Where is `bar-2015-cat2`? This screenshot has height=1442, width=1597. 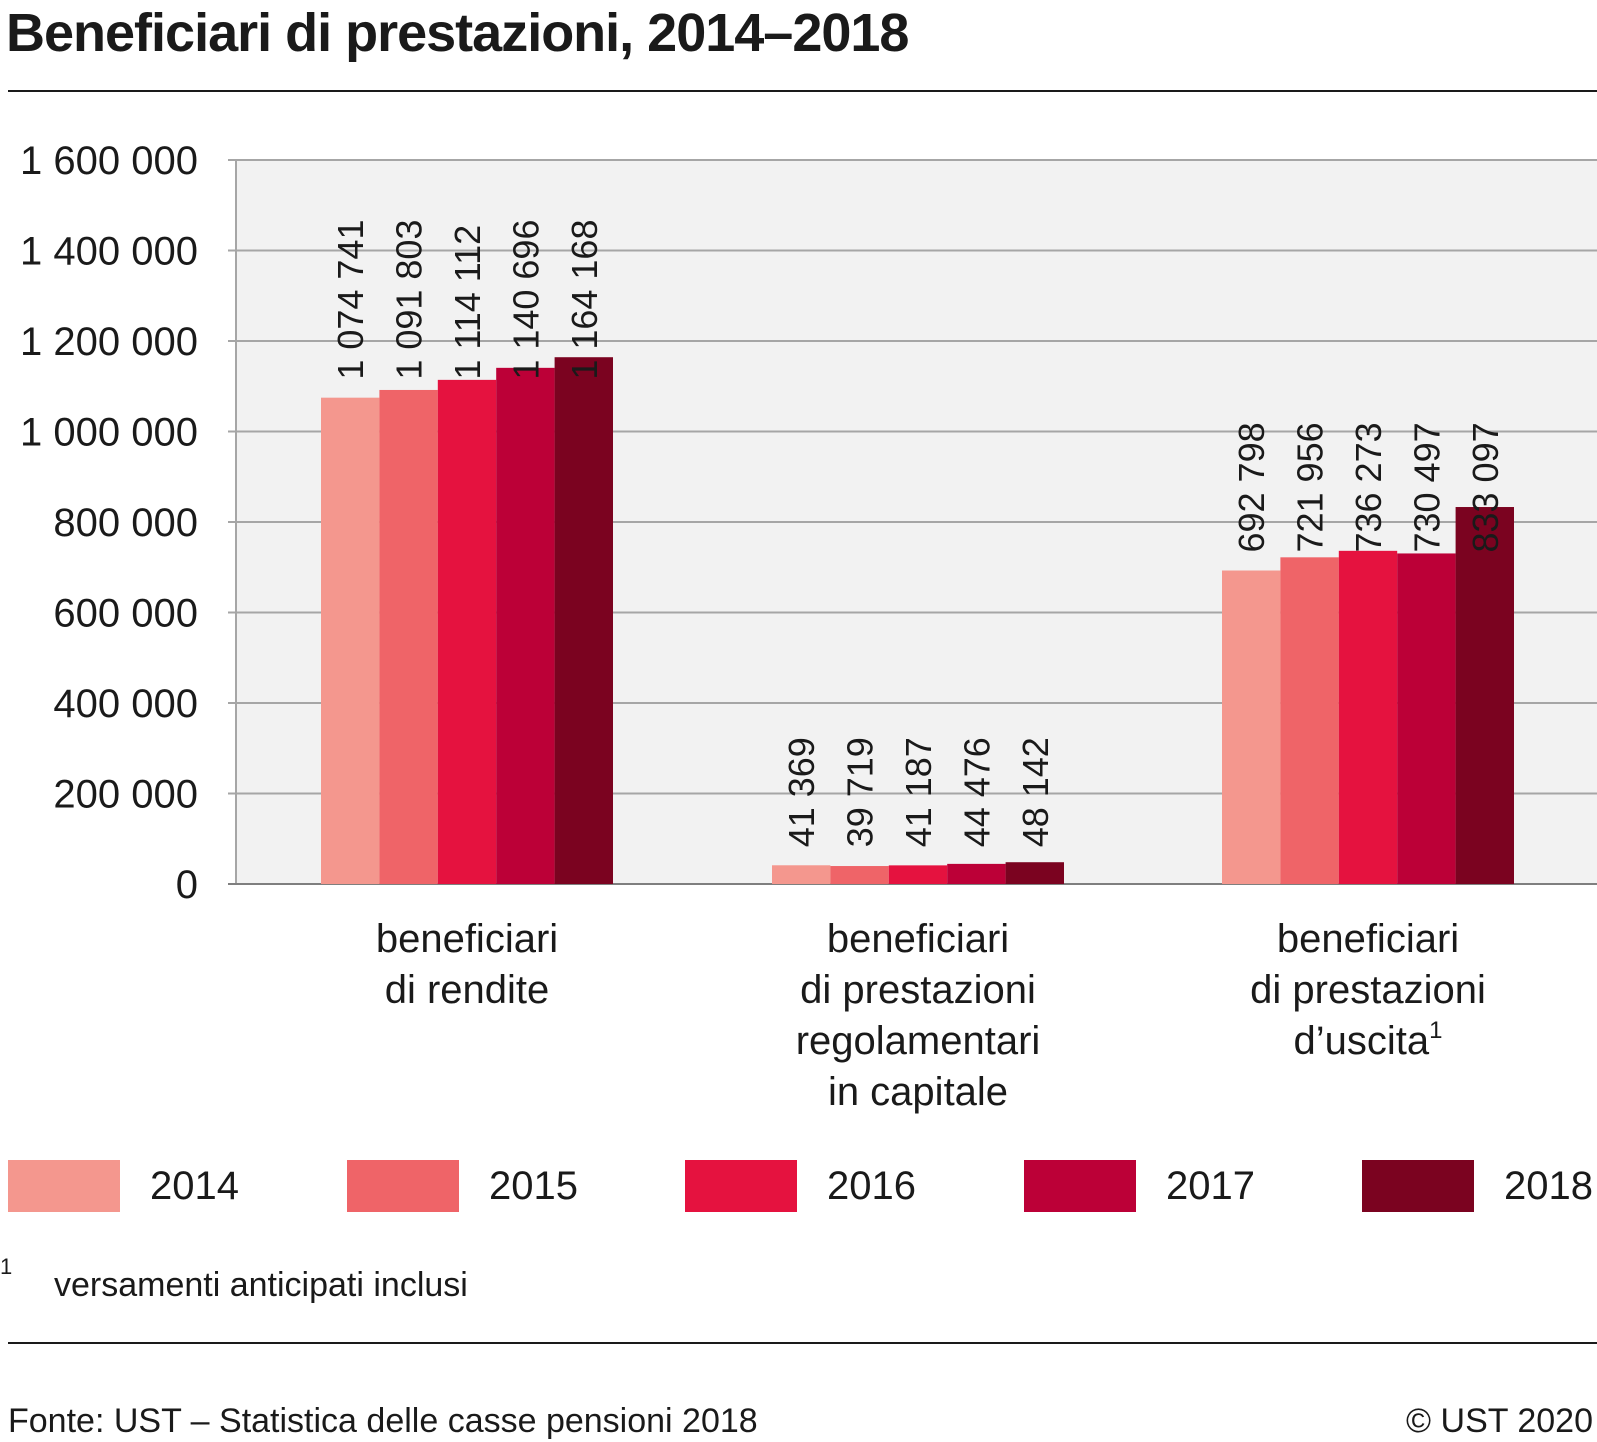
bar-2015-cat2 is located at coordinates (859, 875).